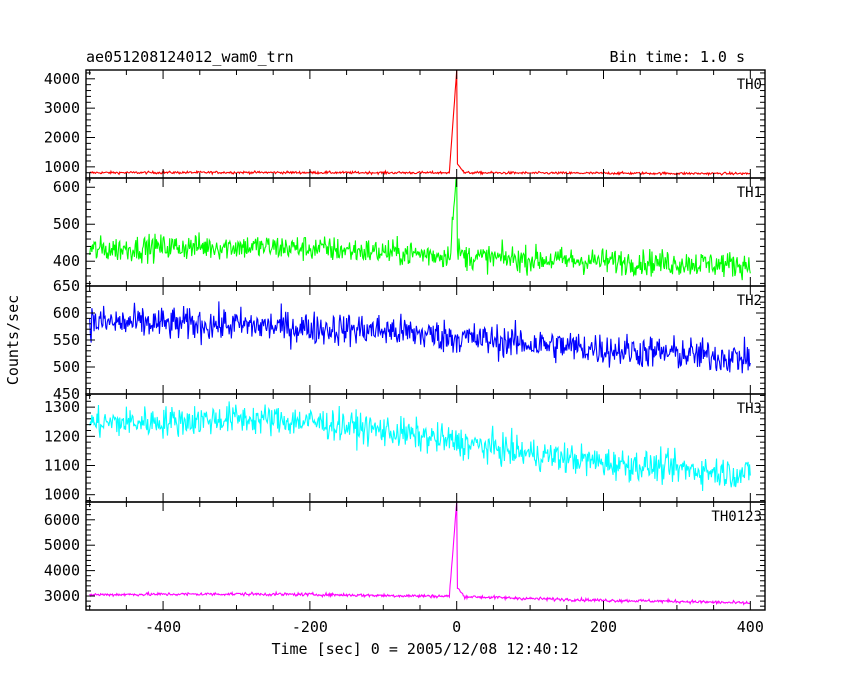 This screenshot has width=850, height=685. I want to click on panel-label-th0123: TH0123, so click(736, 517).